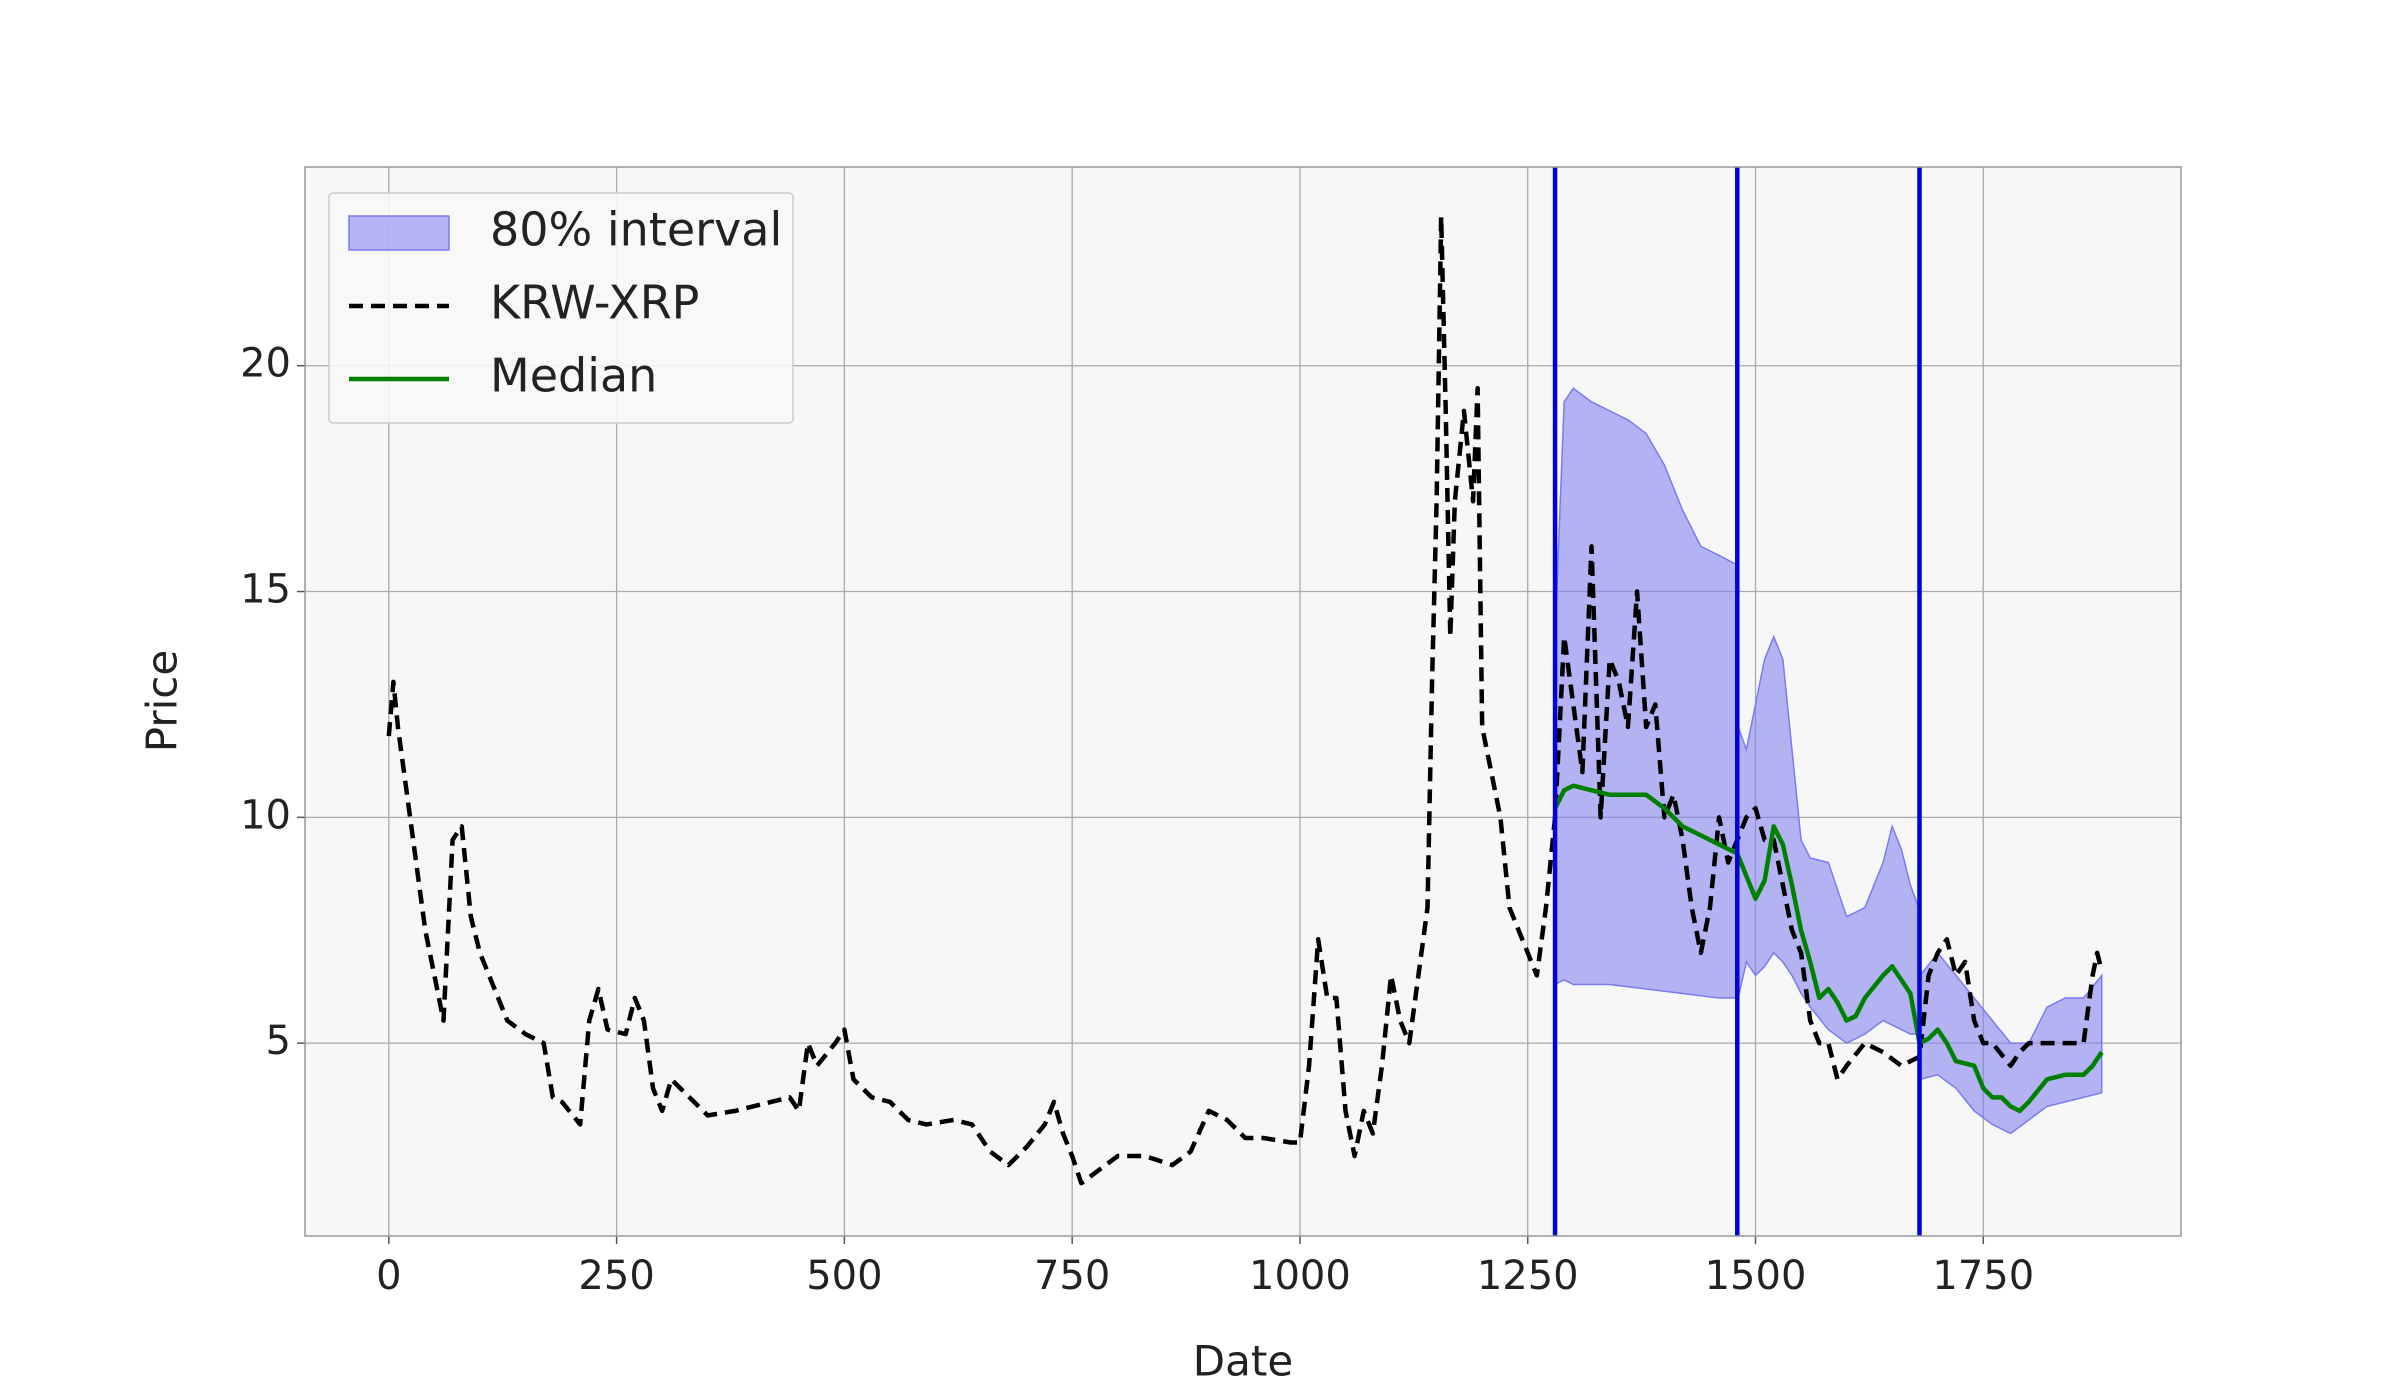 The height and width of the screenshot is (1400, 2400). Describe the element at coordinates (265, 364) in the screenshot. I see `y-tick-label: 20` at that location.